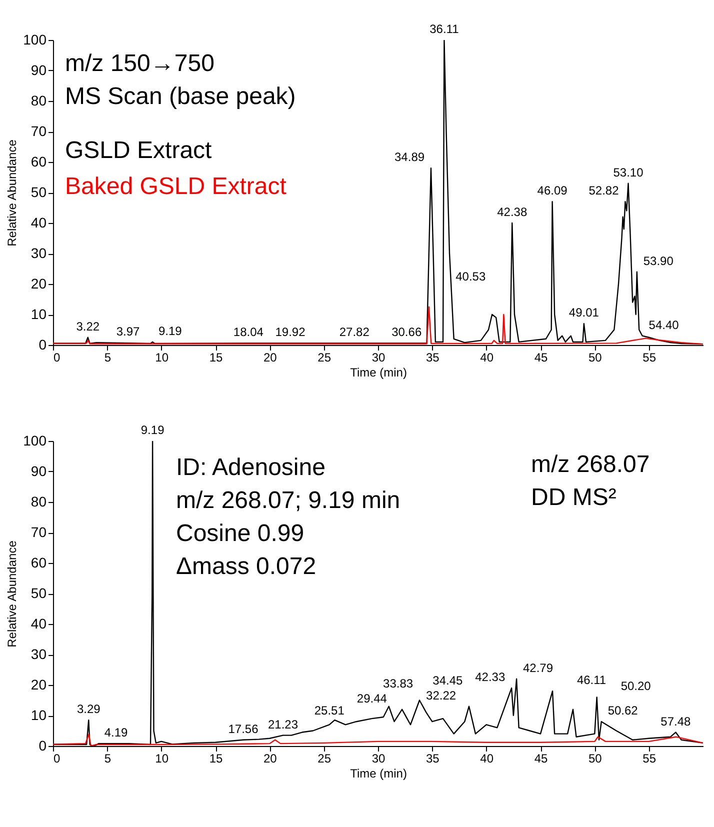 Image resolution: width=714 pixels, height=827 pixels. Describe the element at coordinates (445, 29) in the screenshot. I see `annotation: 36.11` at that location.